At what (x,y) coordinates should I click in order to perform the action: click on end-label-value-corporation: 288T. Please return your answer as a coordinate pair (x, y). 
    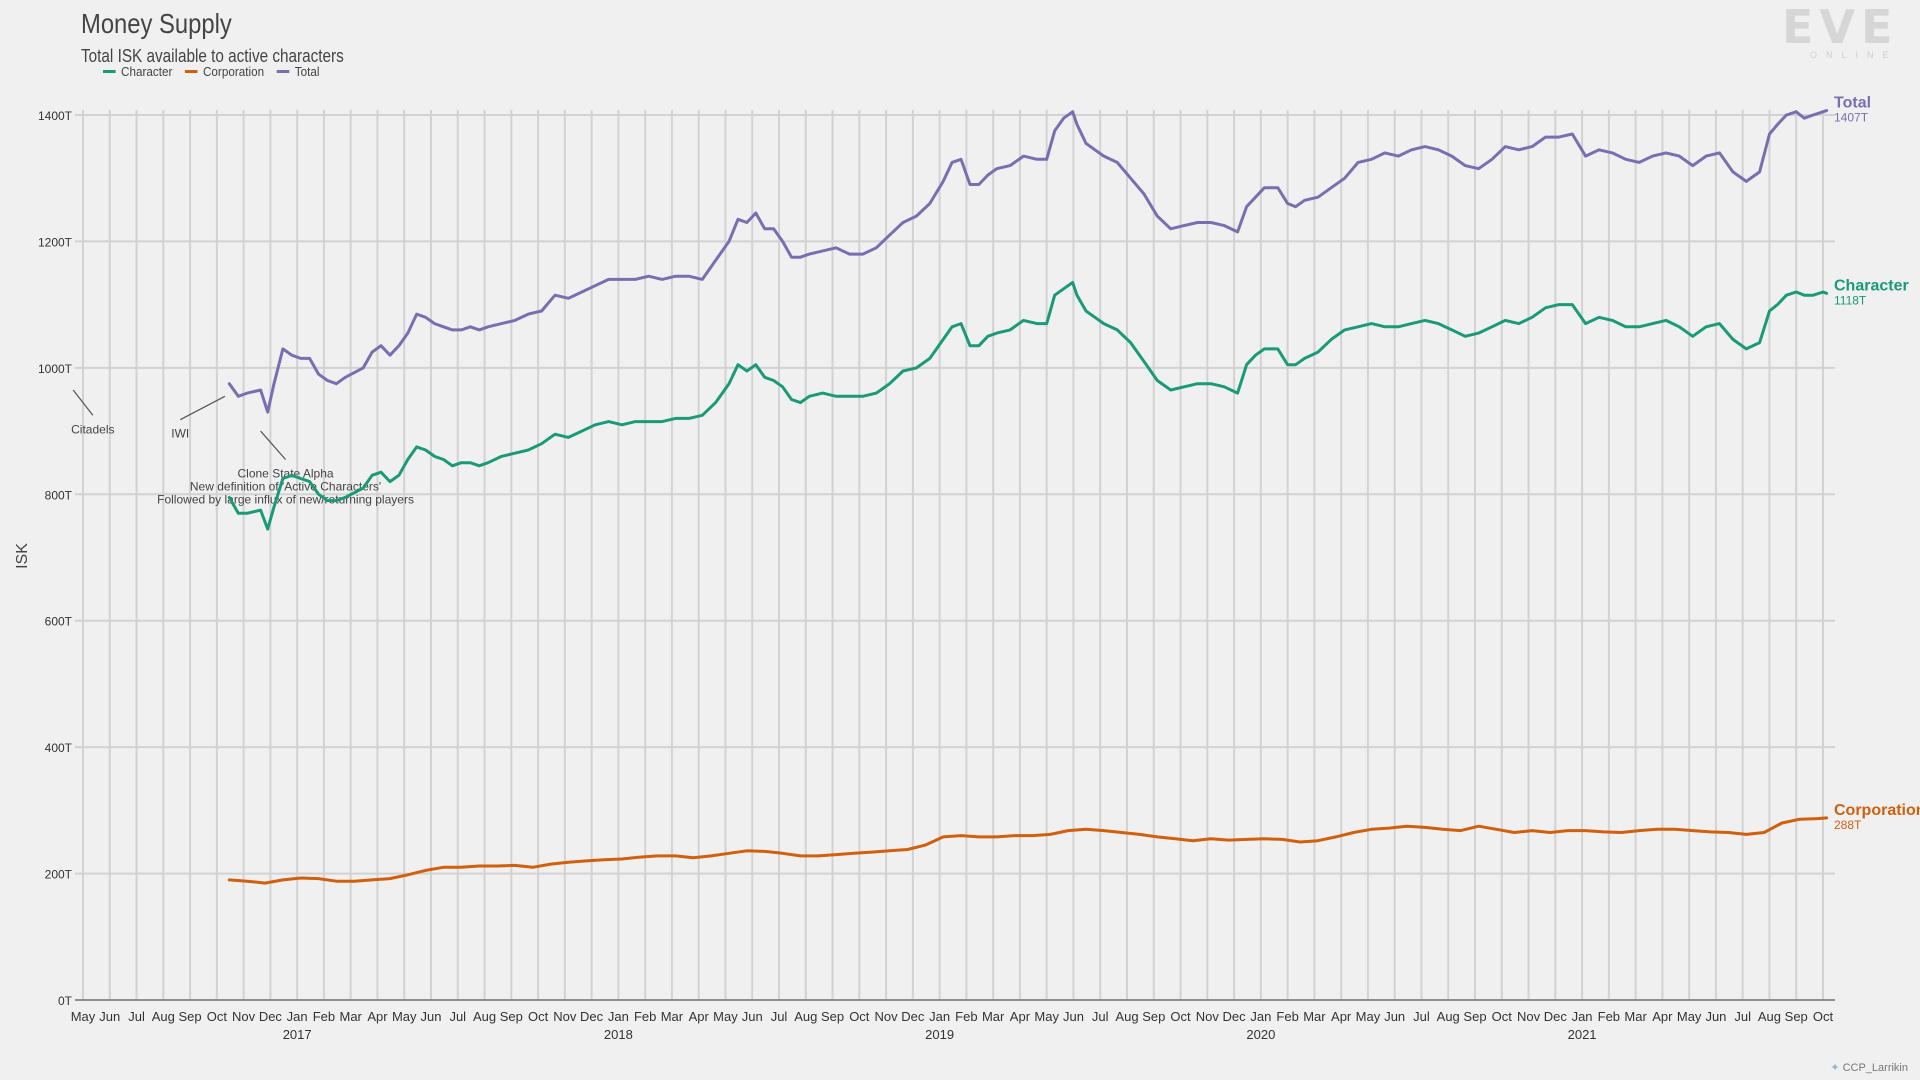
    Looking at the image, I should click on (1848, 825).